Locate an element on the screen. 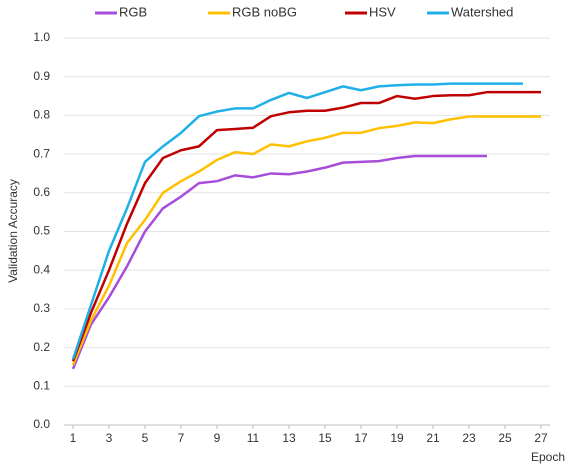  x-tick-label: 13 is located at coordinates (289, 438).